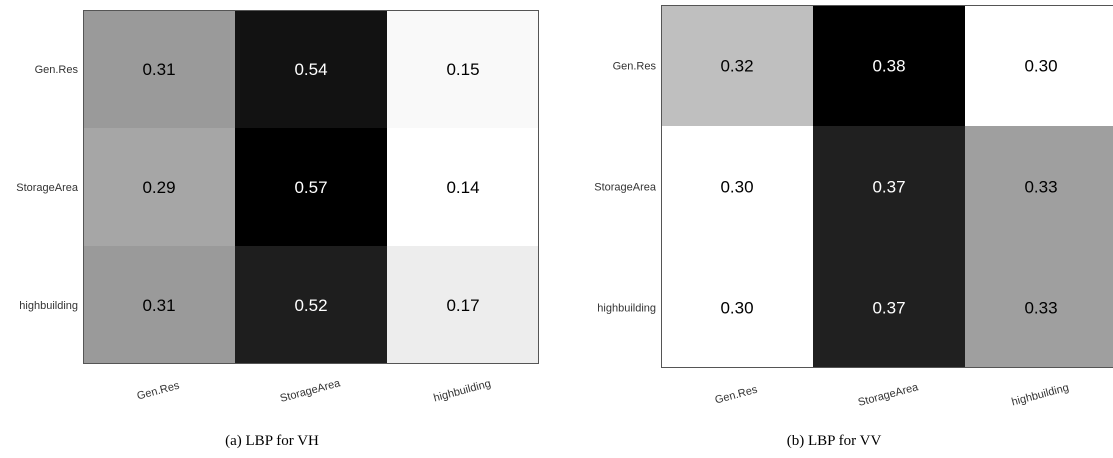  I want to click on cell-value-label-1-0-0: 0.32, so click(736, 66).